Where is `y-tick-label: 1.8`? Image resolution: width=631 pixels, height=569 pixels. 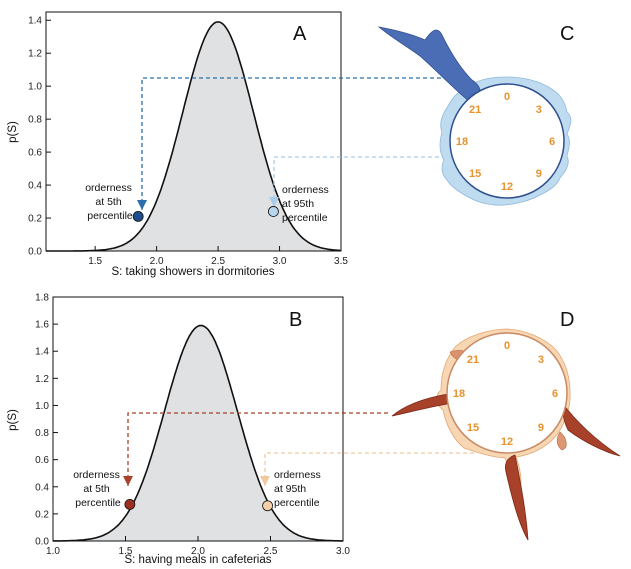 y-tick-label: 1.8 is located at coordinates (42, 298).